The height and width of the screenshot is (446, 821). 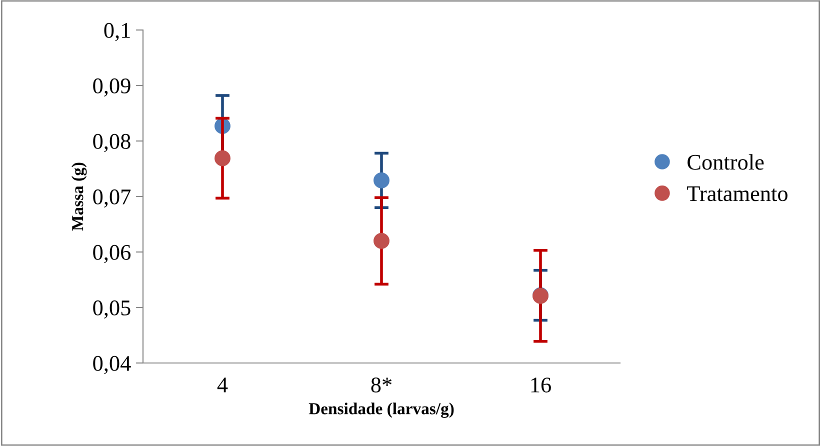 What do you see at coordinates (79, 196) in the screenshot?
I see `y-axis-title: Massa (g)` at bounding box center [79, 196].